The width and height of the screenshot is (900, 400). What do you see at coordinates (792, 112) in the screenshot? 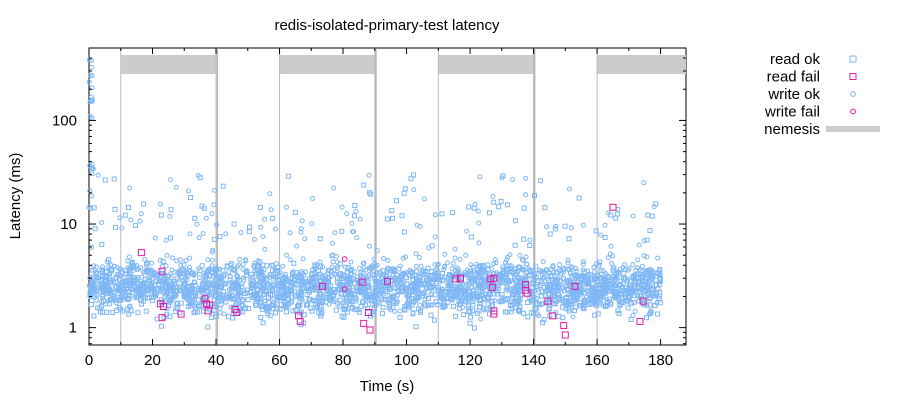
I see `legend-label-write-fail: write fail` at bounding box center [792, 112].